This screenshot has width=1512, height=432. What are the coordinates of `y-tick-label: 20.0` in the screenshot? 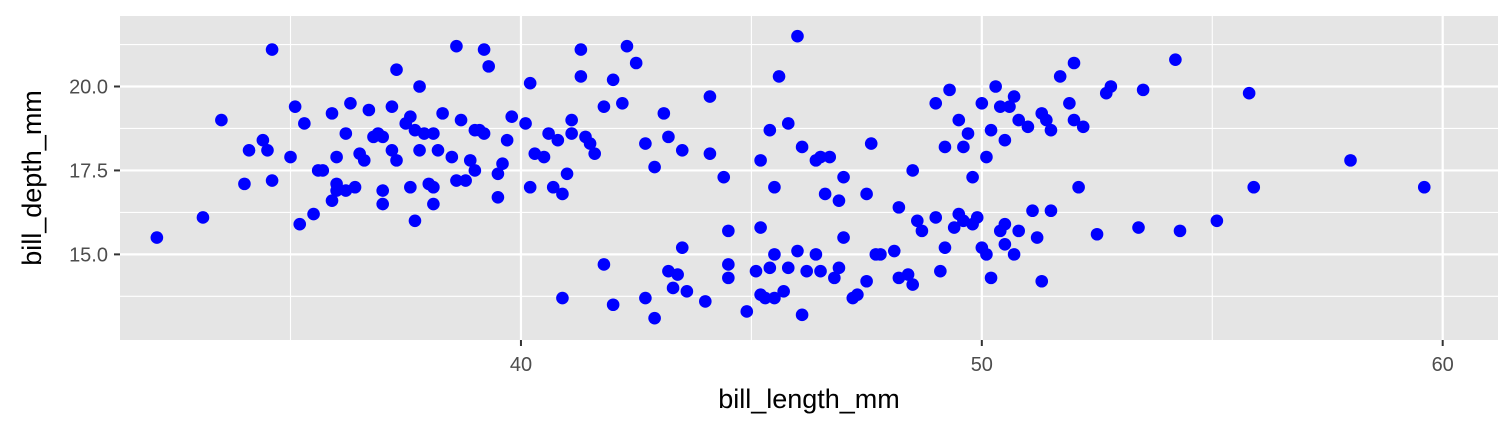 It's located at (88, 88).